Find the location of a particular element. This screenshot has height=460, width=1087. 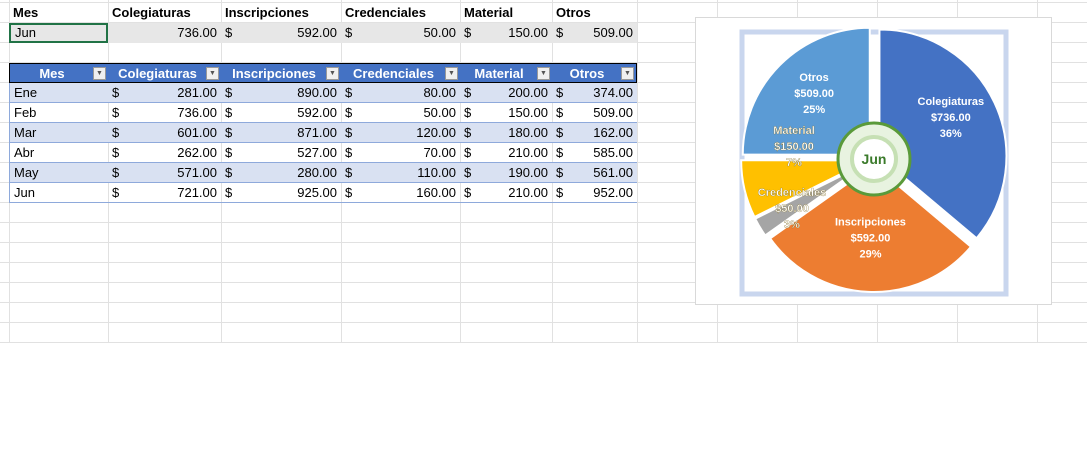

pie-slice-inscripciones is located at coordinates (870, 228).